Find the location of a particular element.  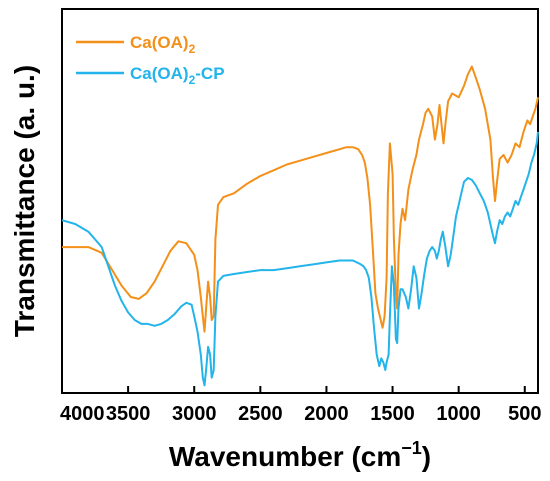

x-tick-label: 2500 is located at coordinates (260, 414).